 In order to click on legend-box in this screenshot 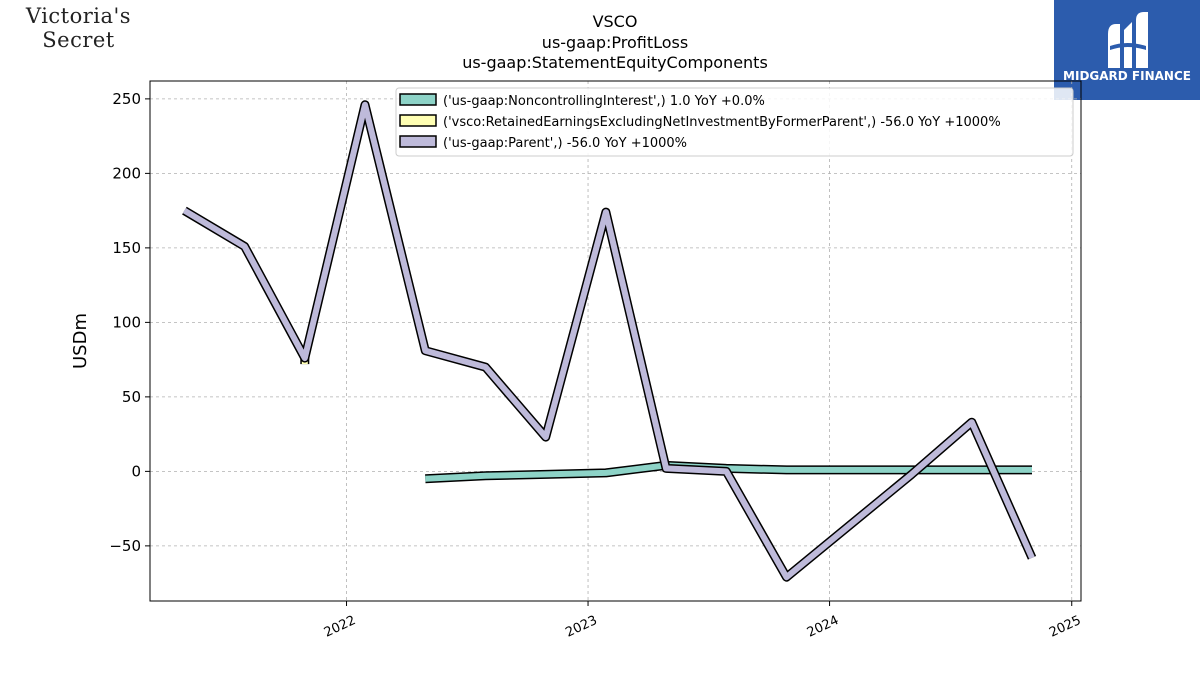, I will do `click(734, 122)`.